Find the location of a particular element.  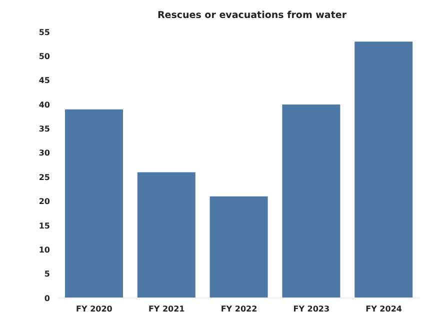

y-tick-label: 25 is located at coordinates (44, 177).